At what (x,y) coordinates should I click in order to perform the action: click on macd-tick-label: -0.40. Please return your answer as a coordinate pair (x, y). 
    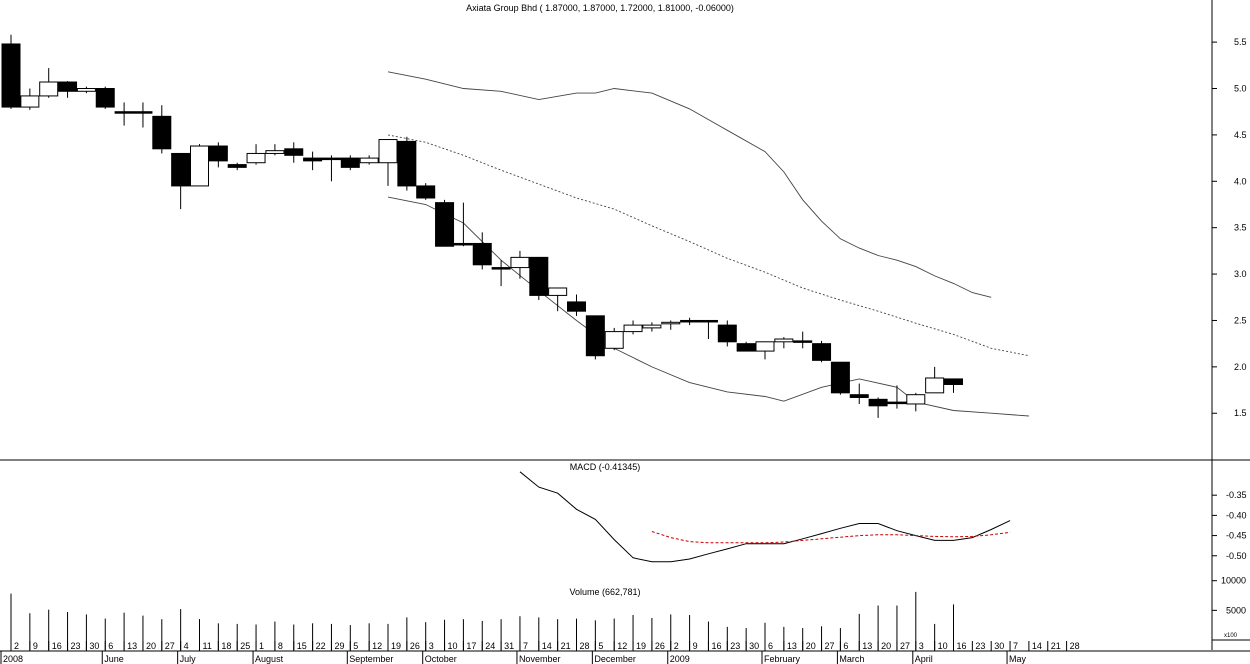
    Looking at the image, I should click on (1236, 515).